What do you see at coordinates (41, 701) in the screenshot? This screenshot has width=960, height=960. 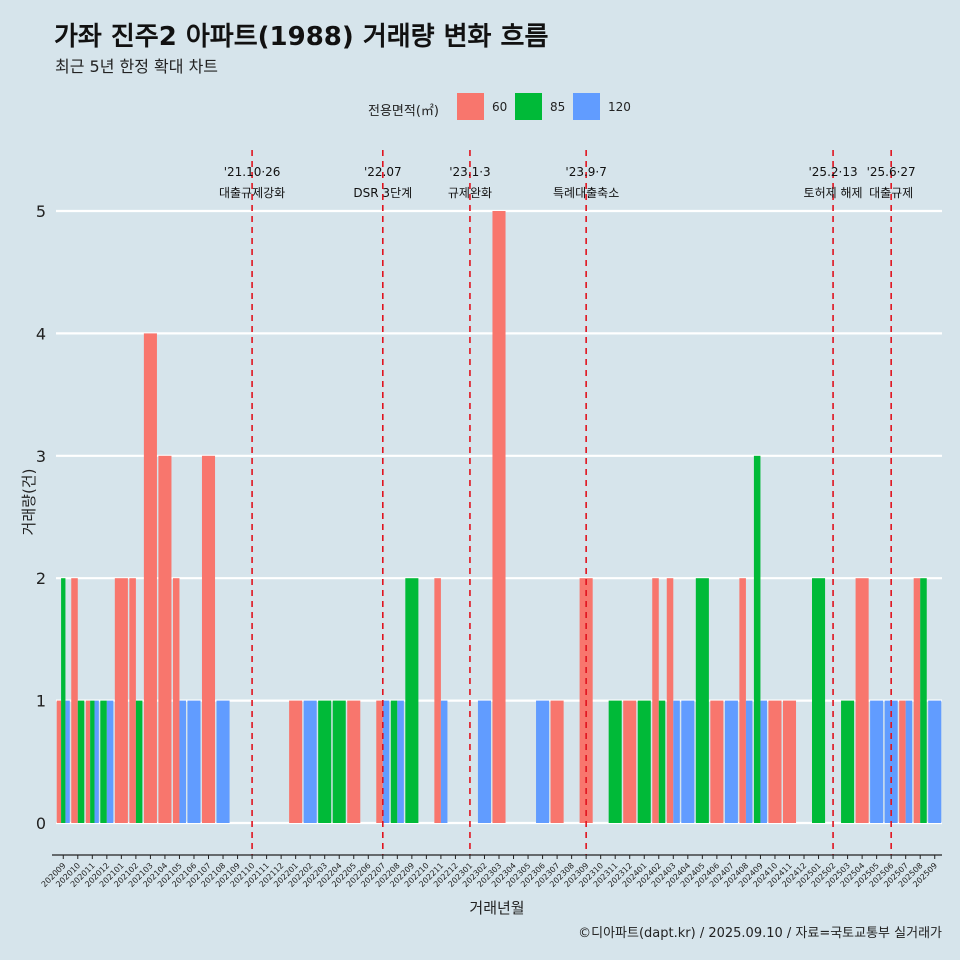 I see `y-tick-label: 1` at bounding box center [41, 701].